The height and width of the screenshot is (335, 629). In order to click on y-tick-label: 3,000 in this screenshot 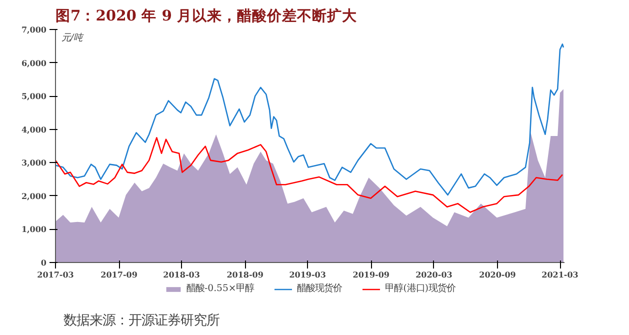, I will do `click(34, 163)`.